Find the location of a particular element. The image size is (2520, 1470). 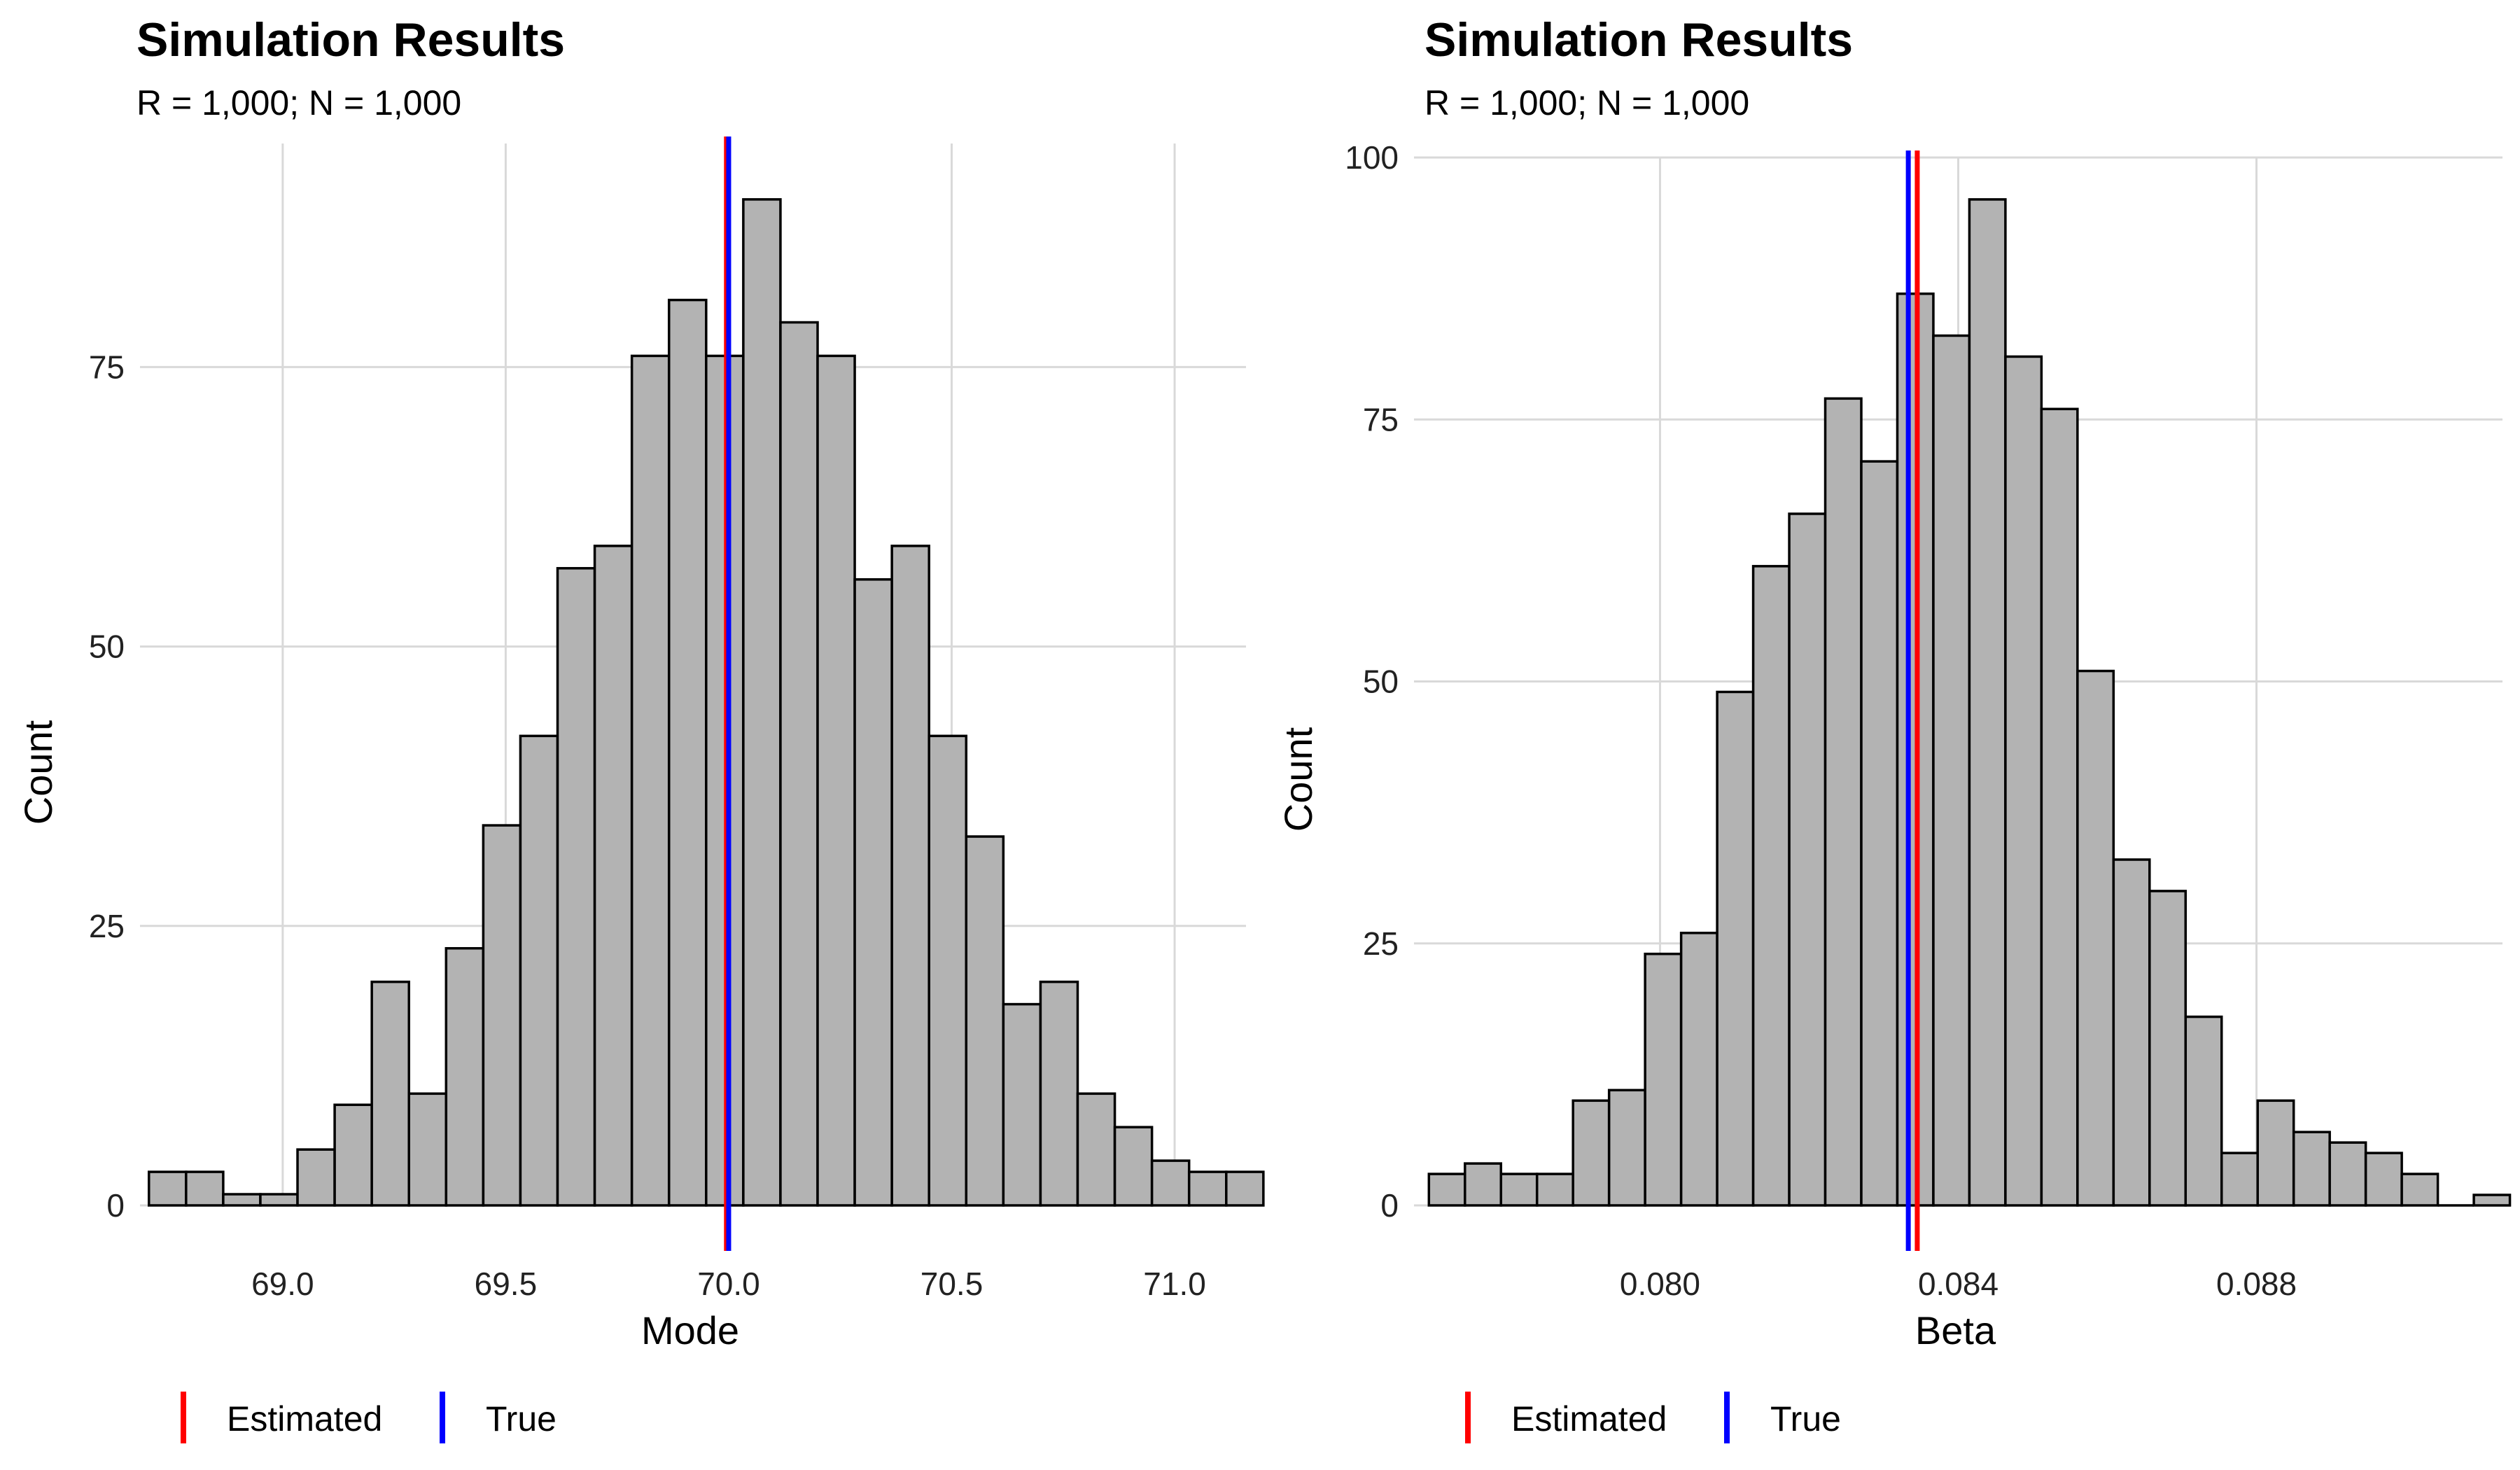

x-tick-label: 0.084 is located at coordinates (1958, 1284).